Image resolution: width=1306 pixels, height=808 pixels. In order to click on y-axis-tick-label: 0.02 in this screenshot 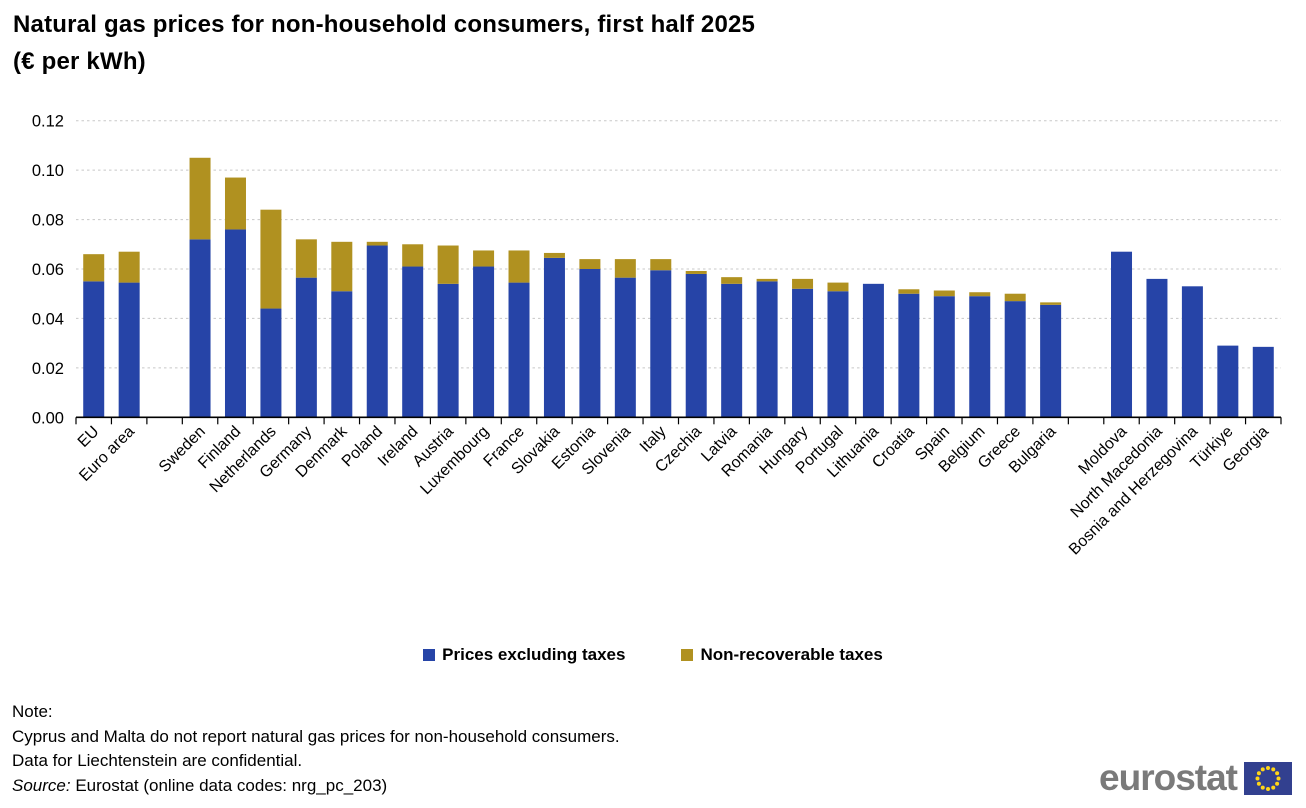, I will do `click(48, 369)`.